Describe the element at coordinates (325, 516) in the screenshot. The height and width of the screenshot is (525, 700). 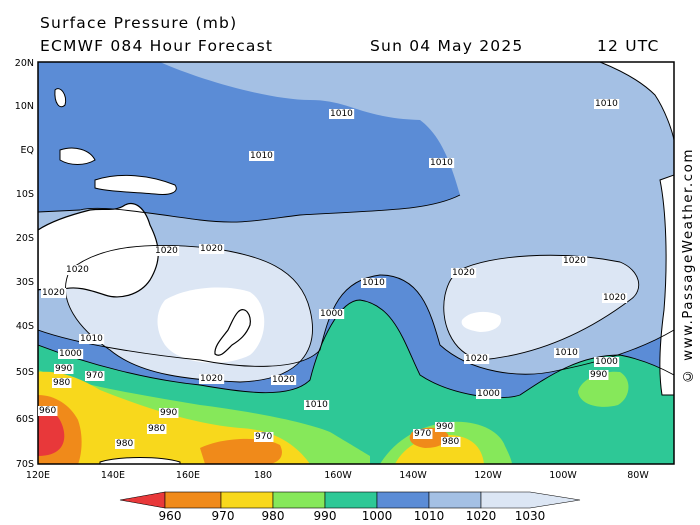
I see `legend-label: 990` at that location.